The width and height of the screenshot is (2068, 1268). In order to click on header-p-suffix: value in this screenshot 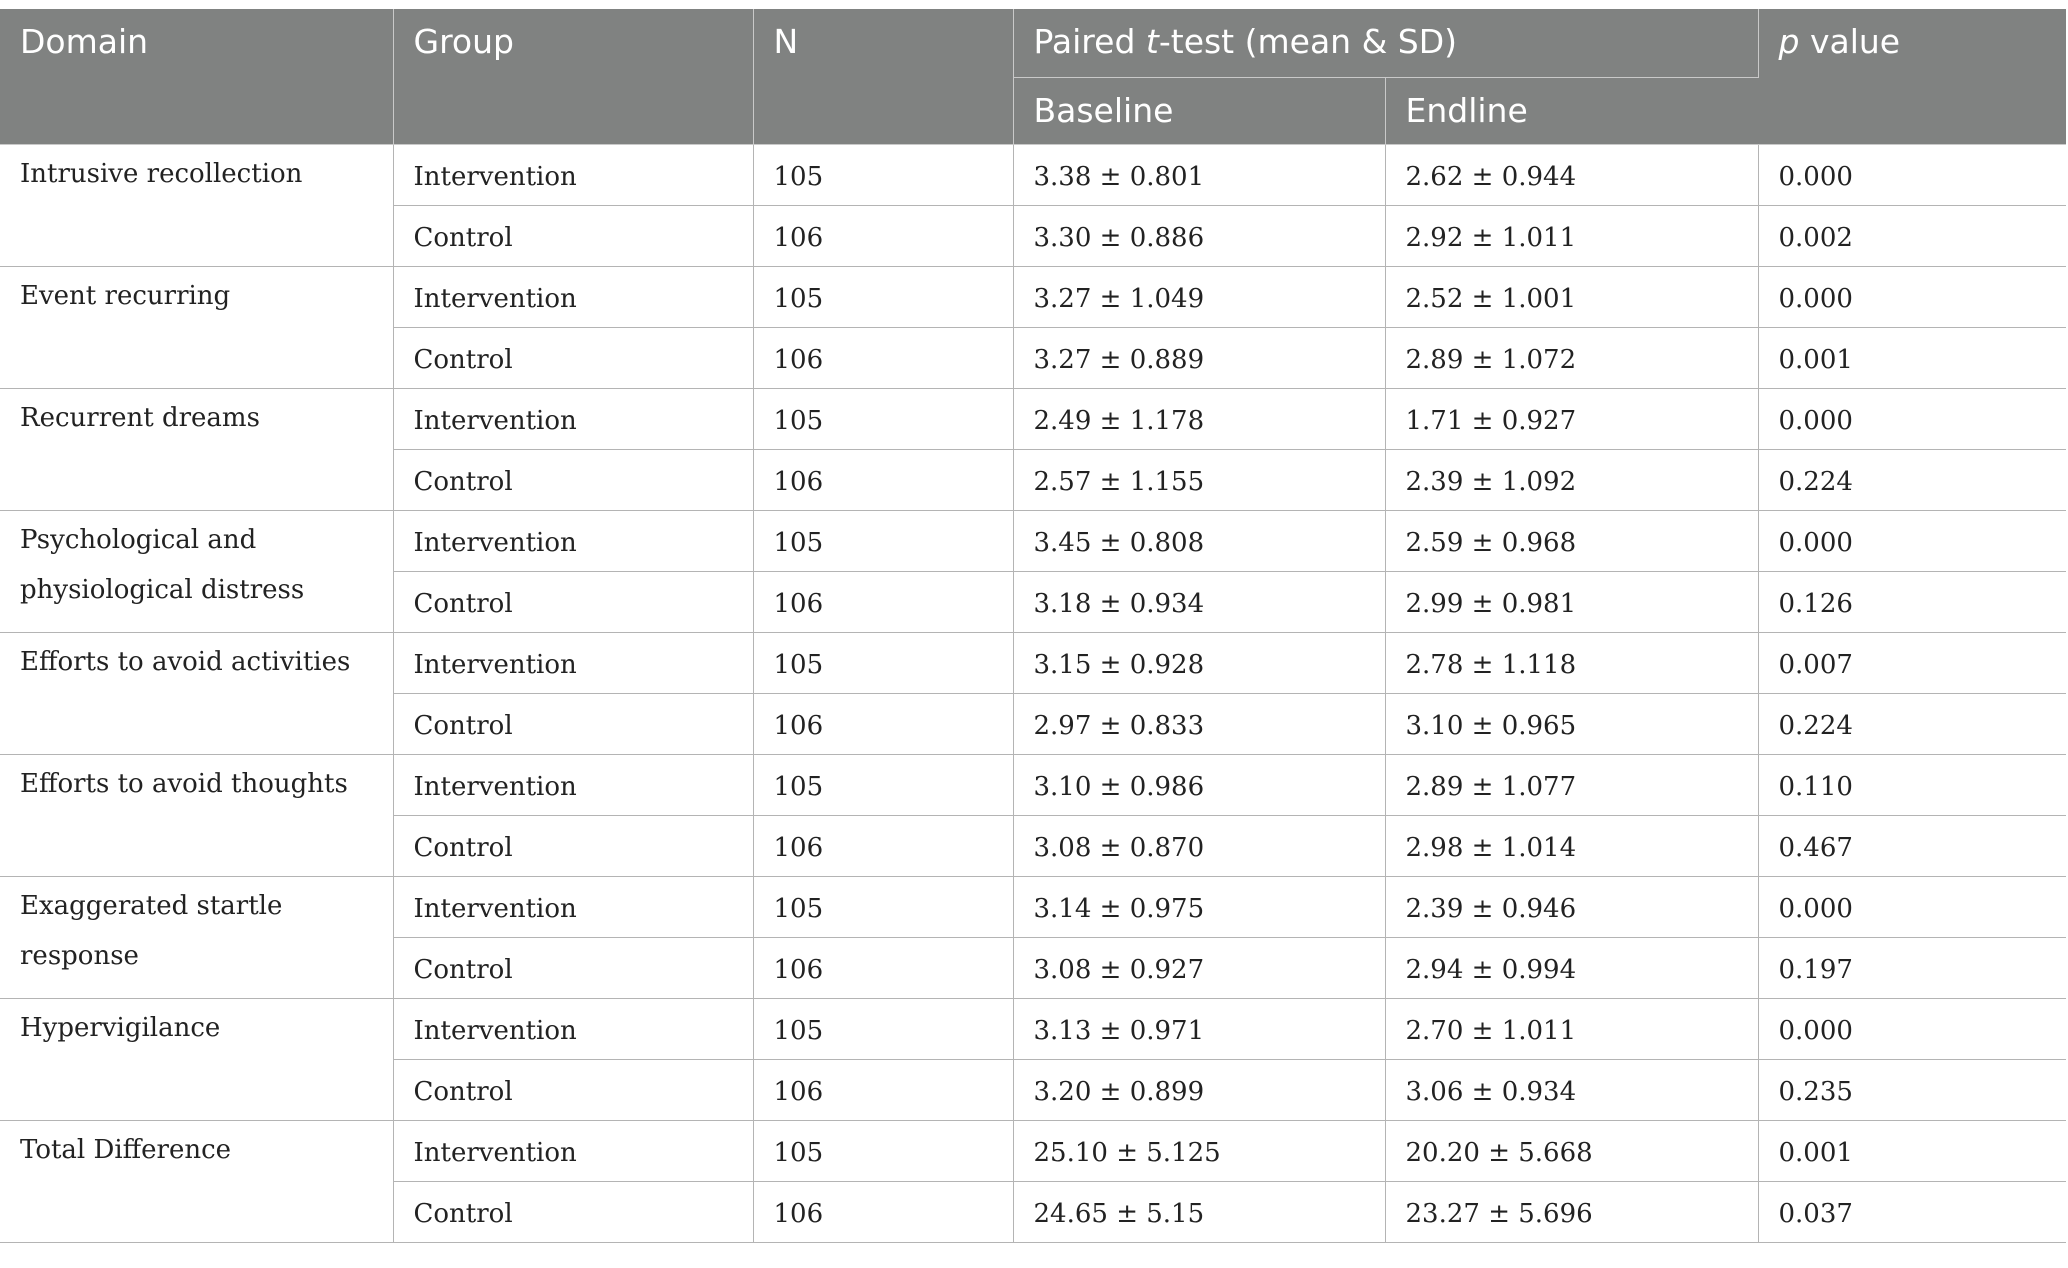, I will do `click(1850, 41)`.